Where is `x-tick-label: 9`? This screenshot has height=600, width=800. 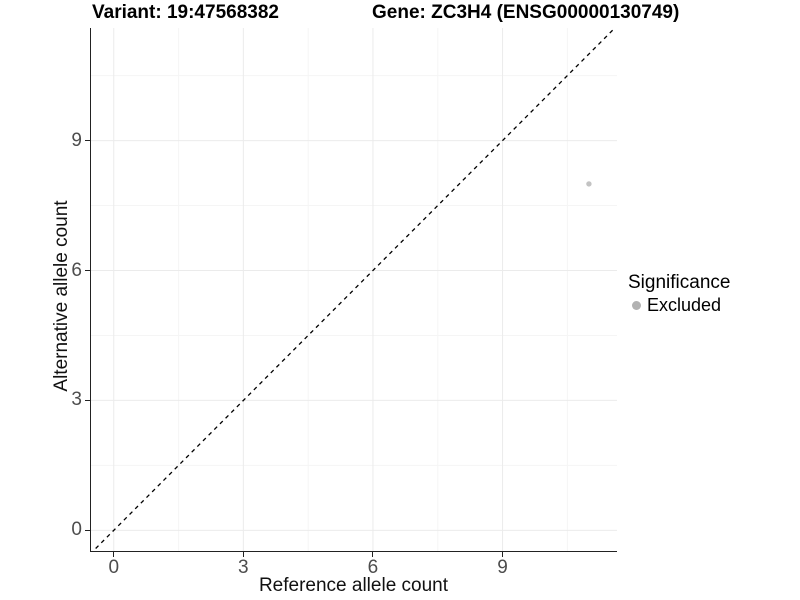 x-tick-label: 9 is located at coordinates (502, 567).